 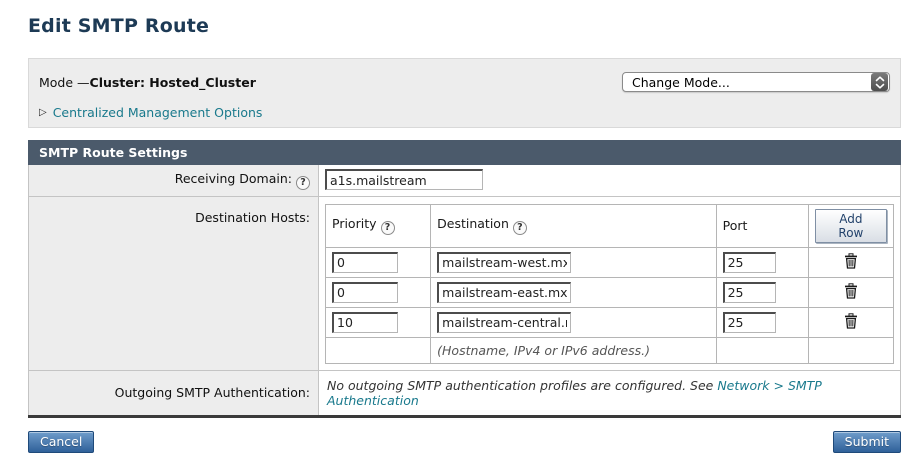 I want to click on destination-input-row3, so click(x=504, y=322).